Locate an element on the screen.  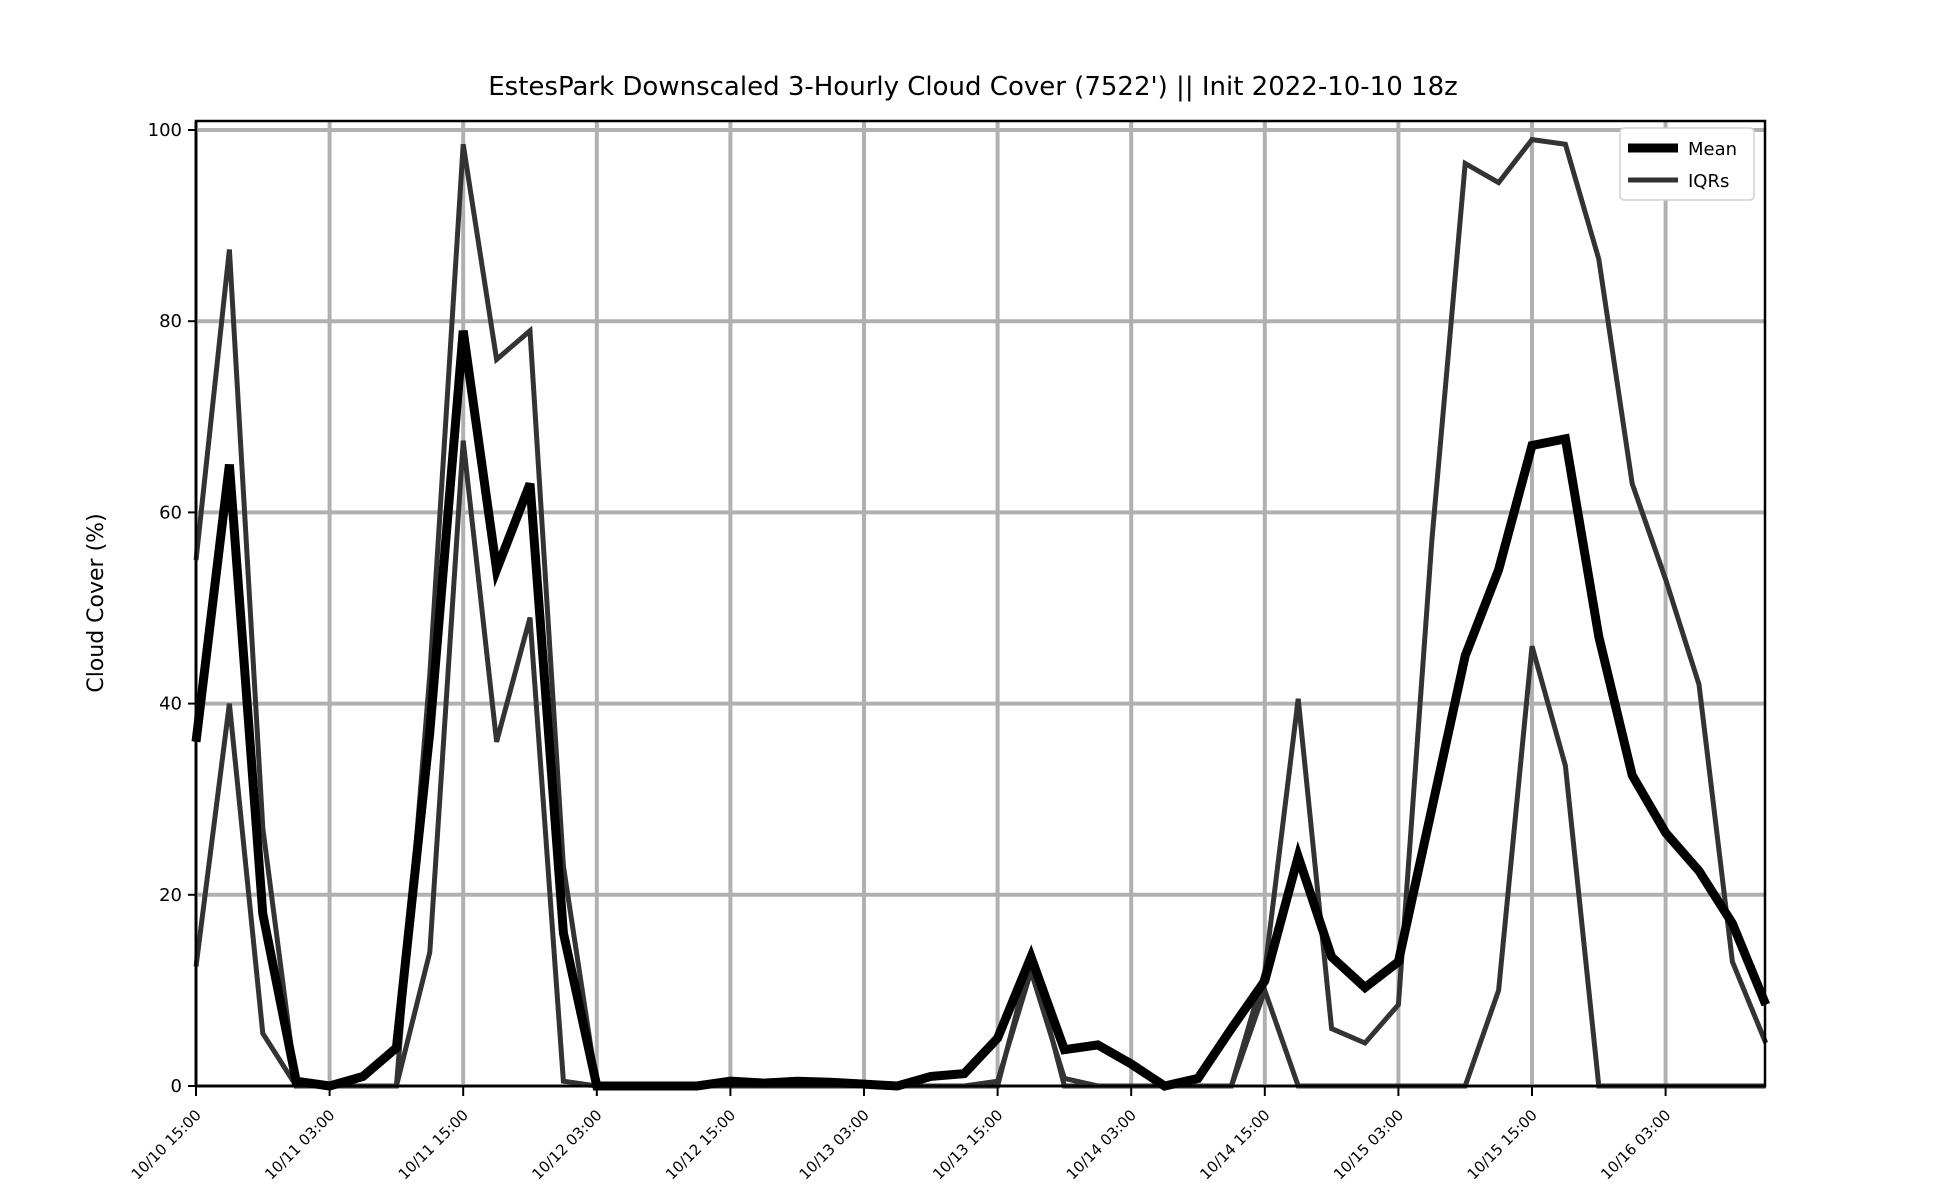
x-tick-label: 10/16 03:00 is located at coordinates (1635, 1144).